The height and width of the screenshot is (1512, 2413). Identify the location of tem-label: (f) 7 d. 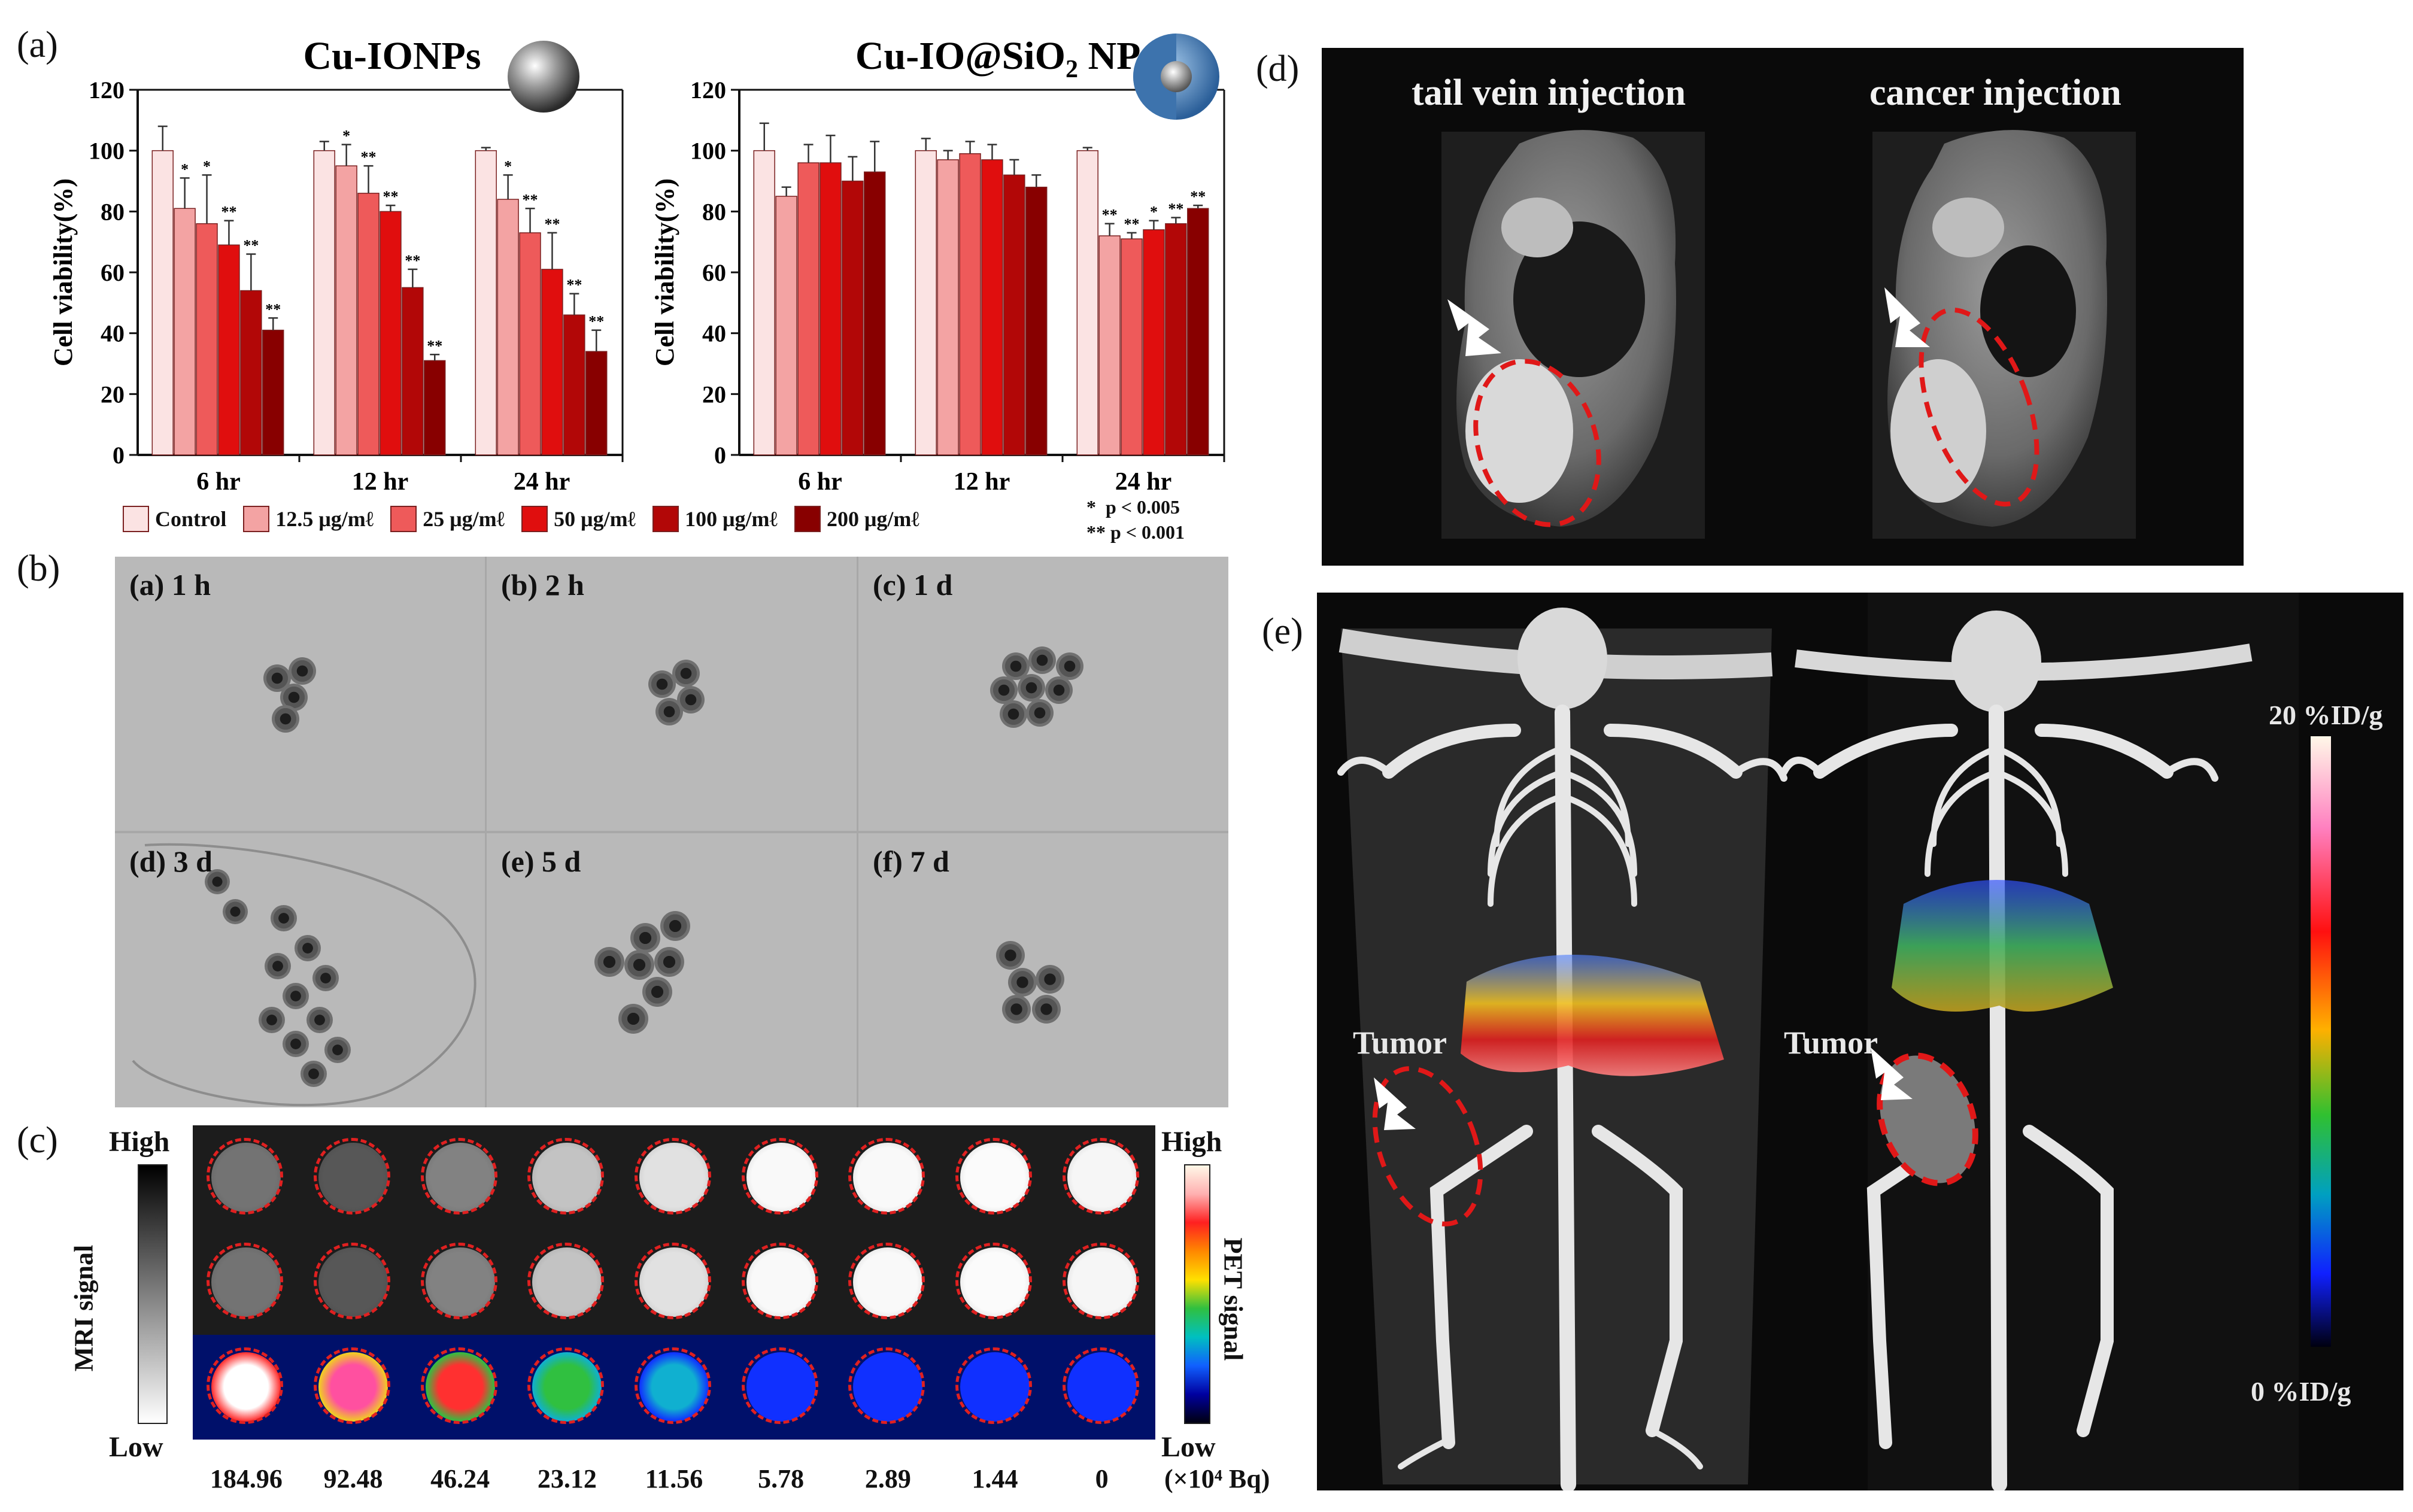
(911, 861).